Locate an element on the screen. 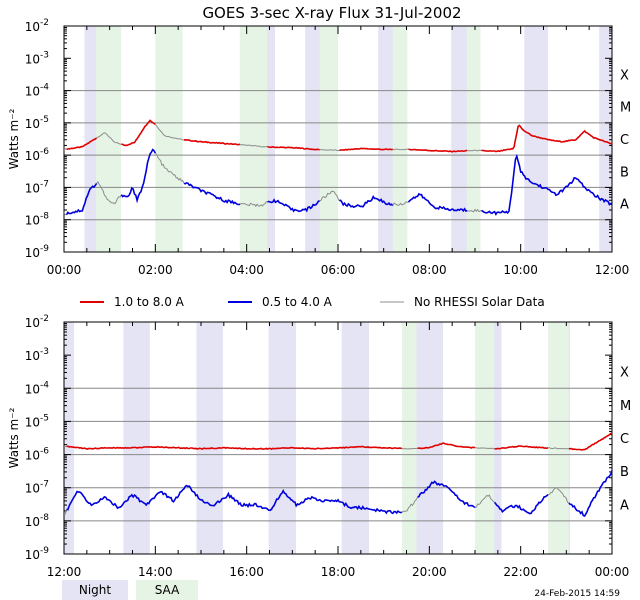  generation-timestamp: 24-Feb-2015 14:59 is located at coordinates (577, 594).